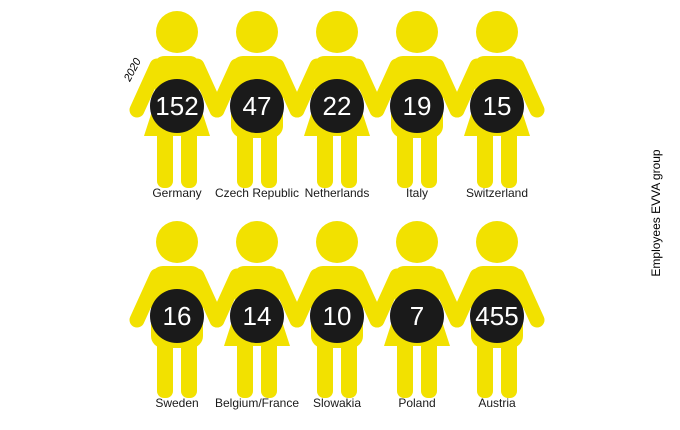  I want to click on value-label: 22, so click(337, 106).